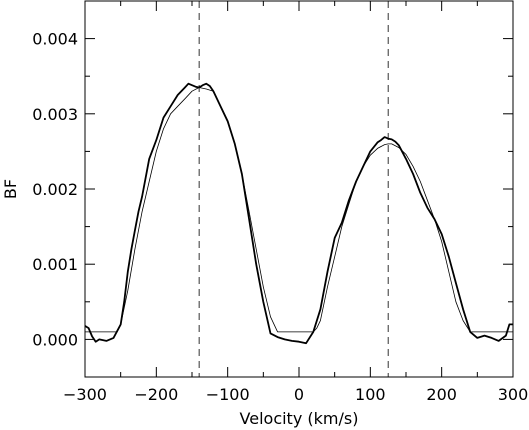 This screenshot has width=529, height=430. I want to click on x-tick-label: −100, so click(228, 394).